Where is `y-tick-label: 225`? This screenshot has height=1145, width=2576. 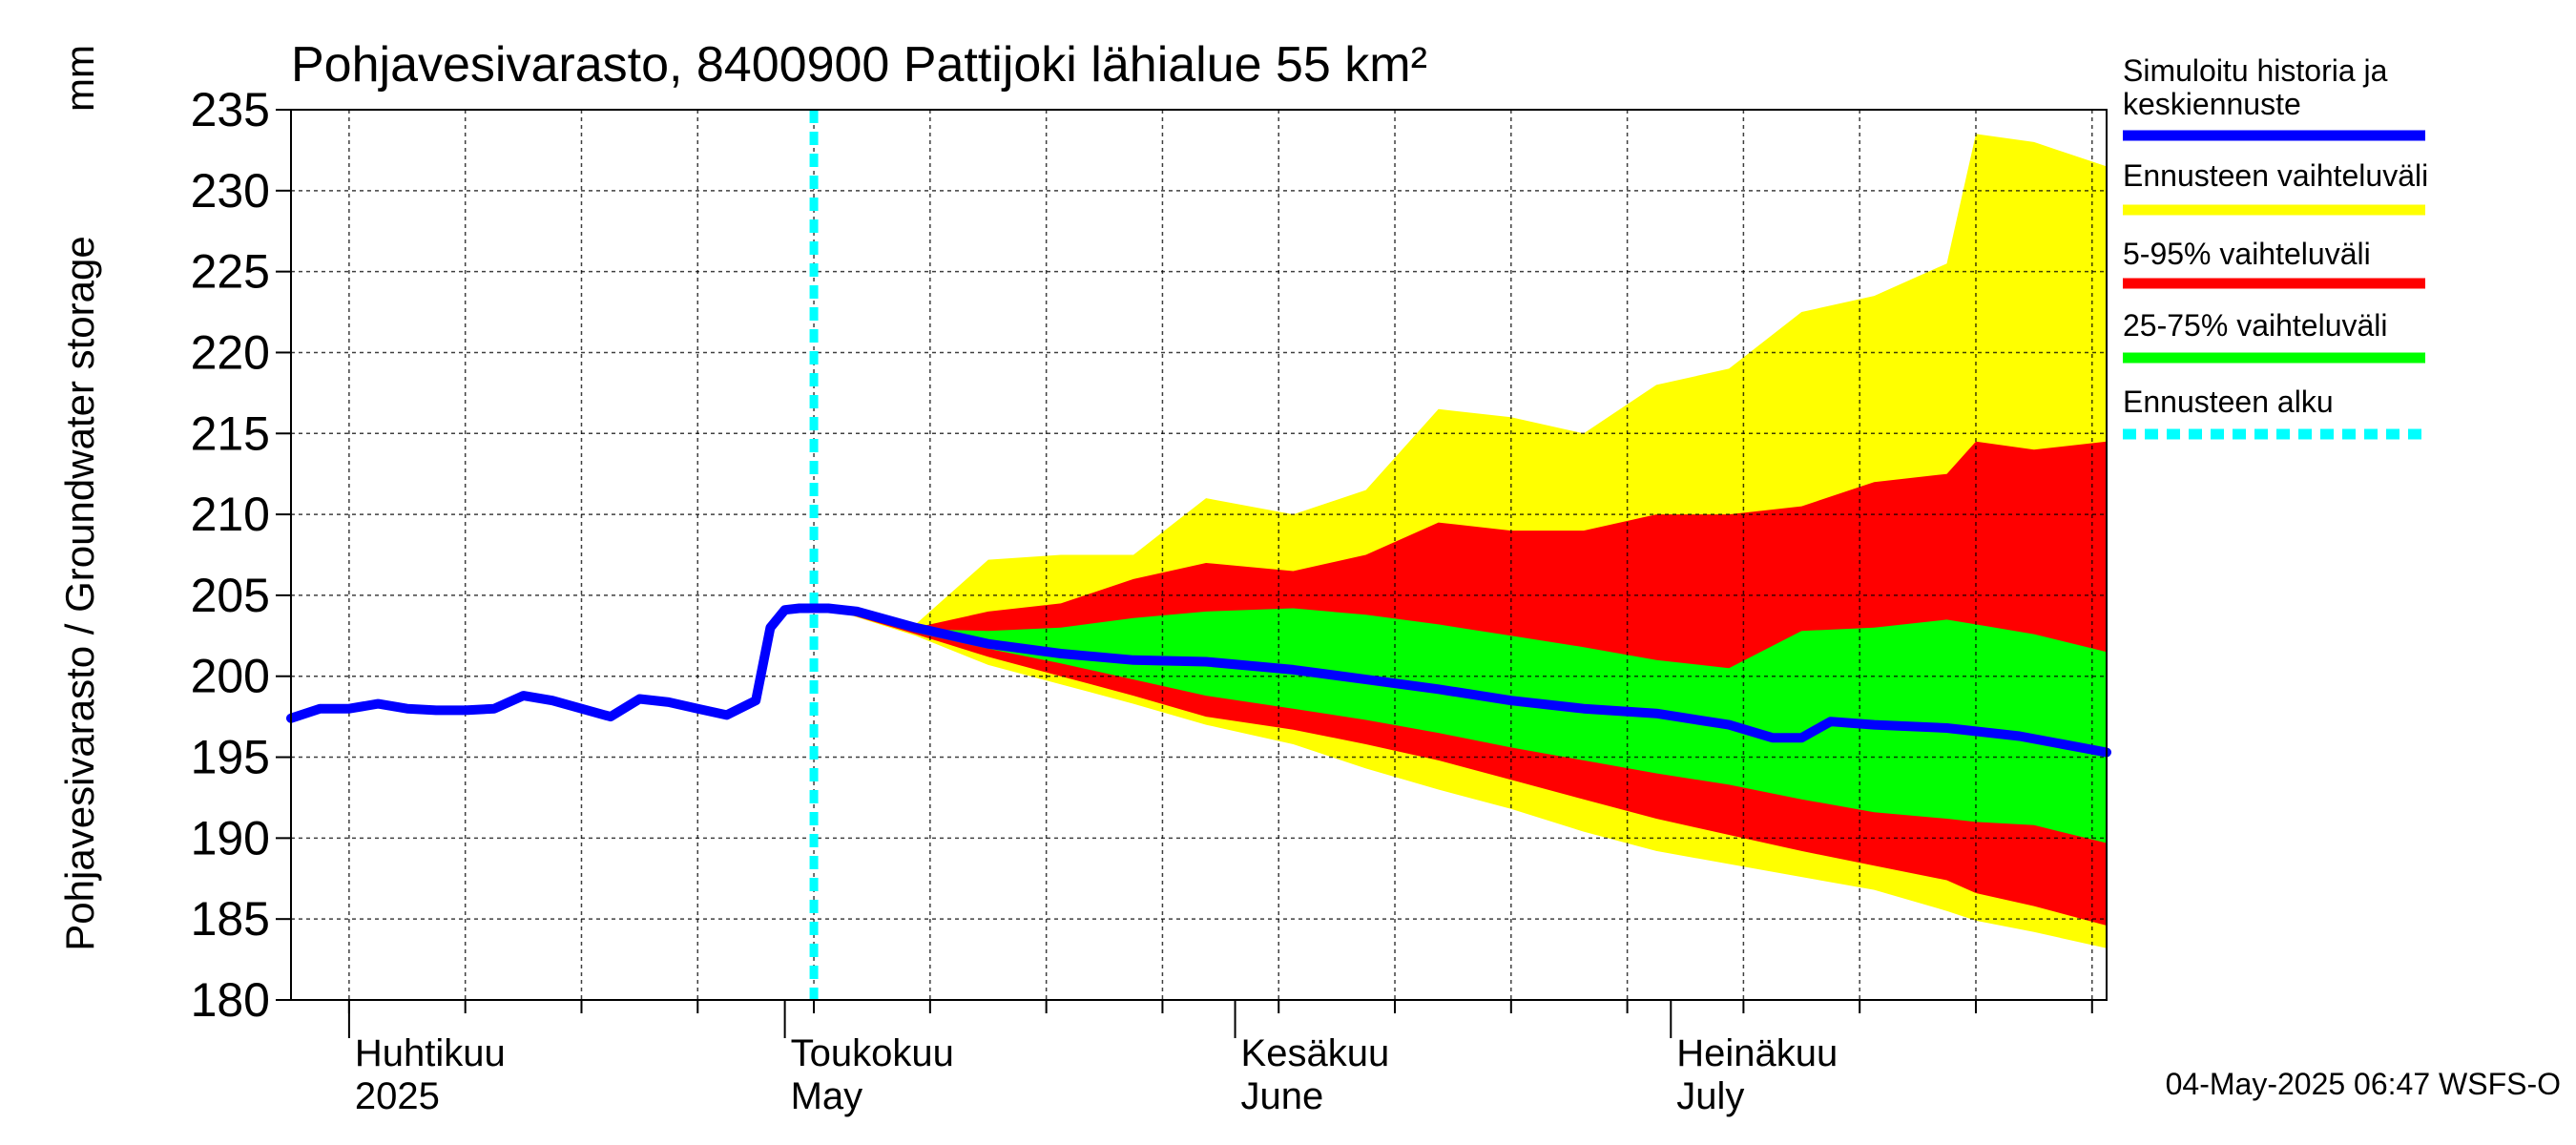 y-tick-label: 225 is located at coordinates (230, 272).